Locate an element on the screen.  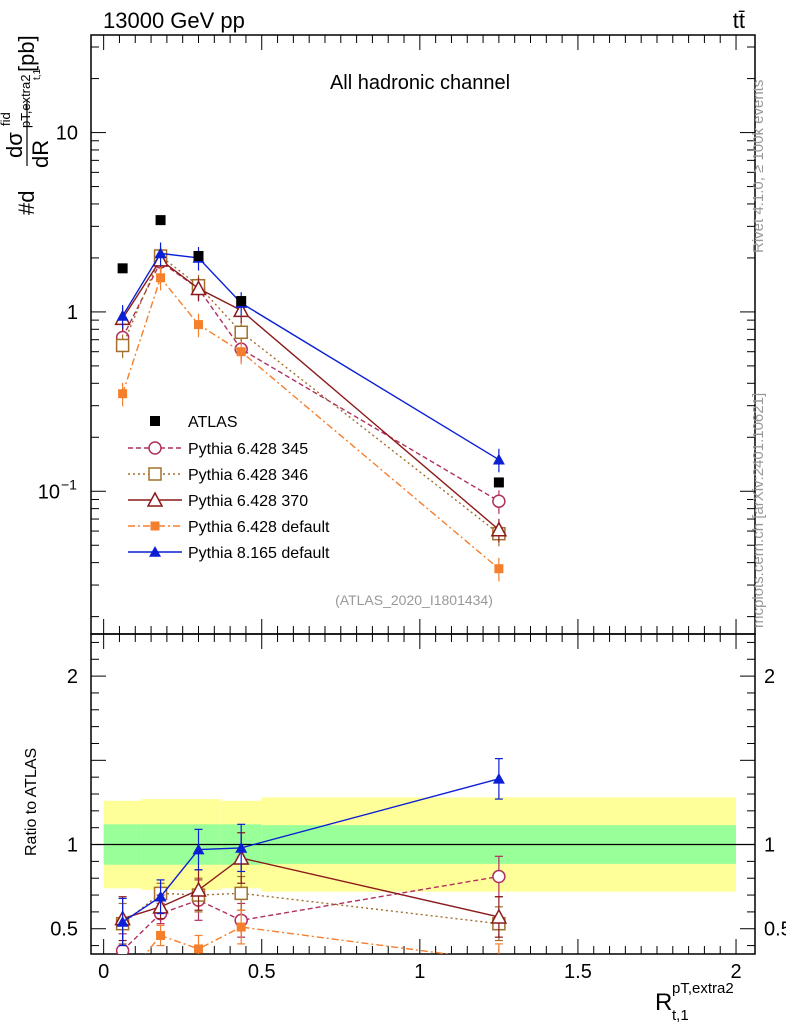
y-label-numerator: dσ is located at coordinates (14, 145).